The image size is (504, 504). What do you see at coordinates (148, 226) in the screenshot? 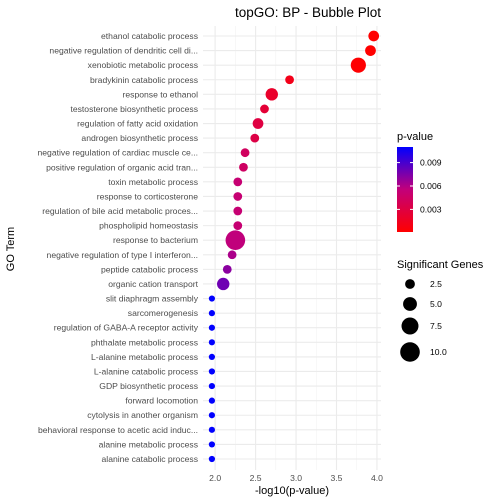
I see `y-tick-label: phospholipid homeostasis` at bounding box center [148, 226].